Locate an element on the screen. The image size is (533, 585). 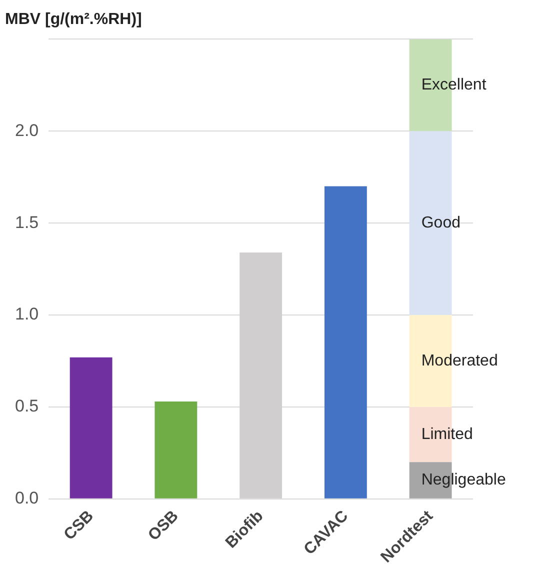
series-label: Excellent is located at coordinates (454, 85).